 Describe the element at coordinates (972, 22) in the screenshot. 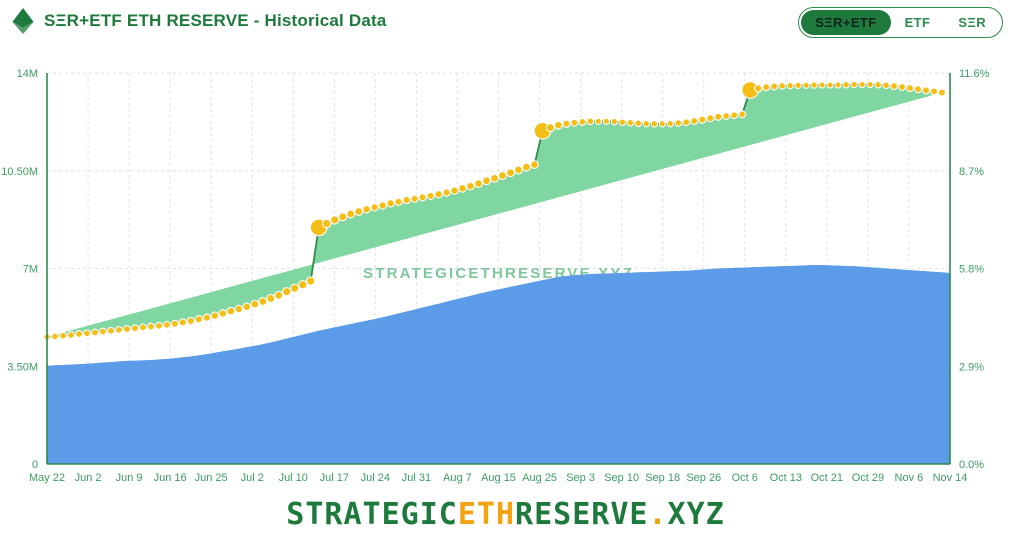

I see `toggle-ser: SΞR` at that location.